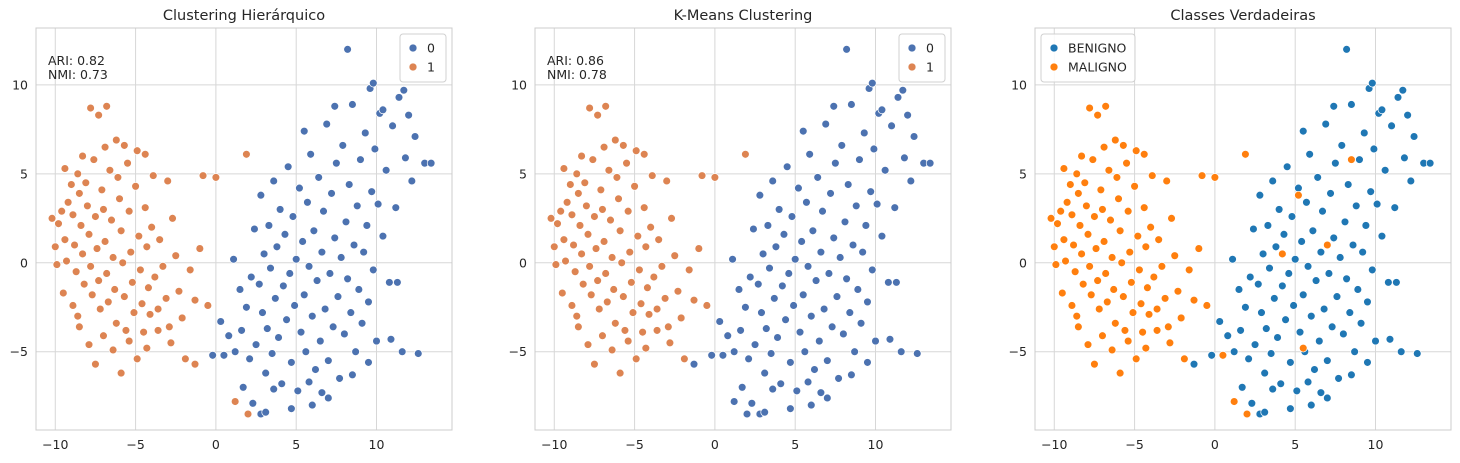  What do you see at coordinates (1018, 351) in the screenshot?
I see `y-tick-label: −5` at bounding box center [1018, 351].